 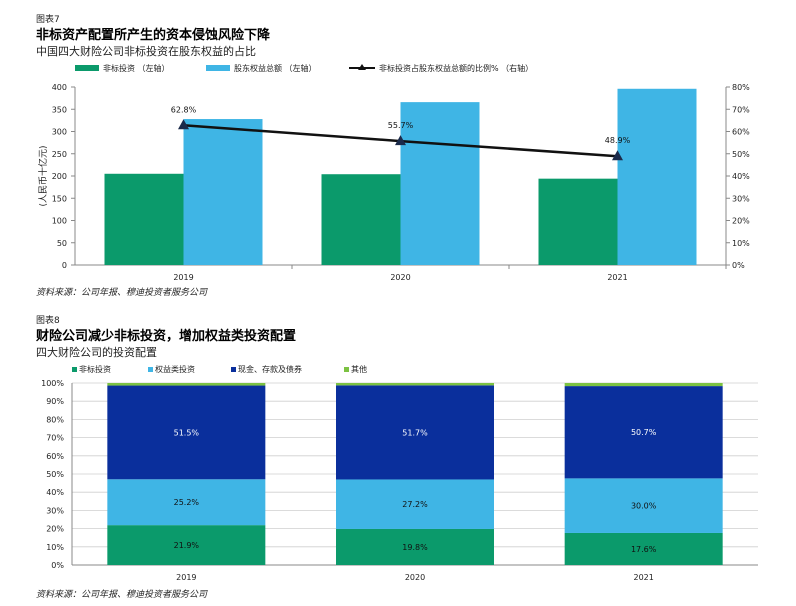 I want to click on stack-2-2021, so click(x=643, y=505).